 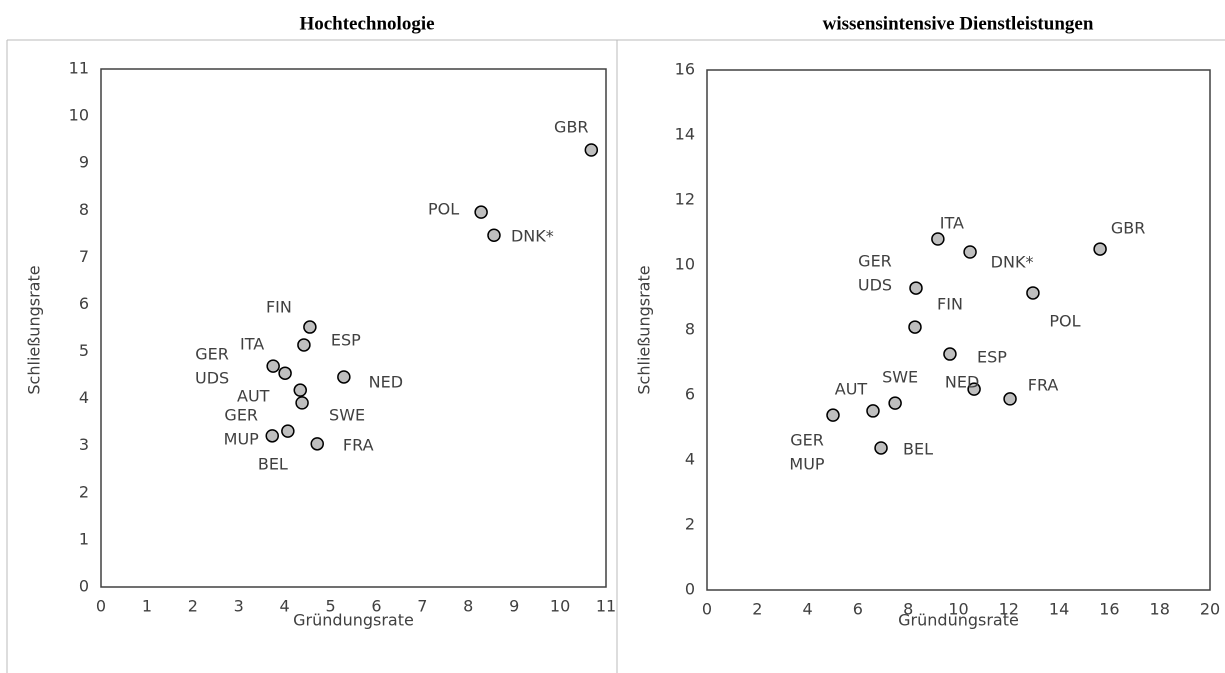 What do you see at coordinates (147, 606) in the screenshot?
I see `x-tick-label: 1` at bounding box center [147, 606].